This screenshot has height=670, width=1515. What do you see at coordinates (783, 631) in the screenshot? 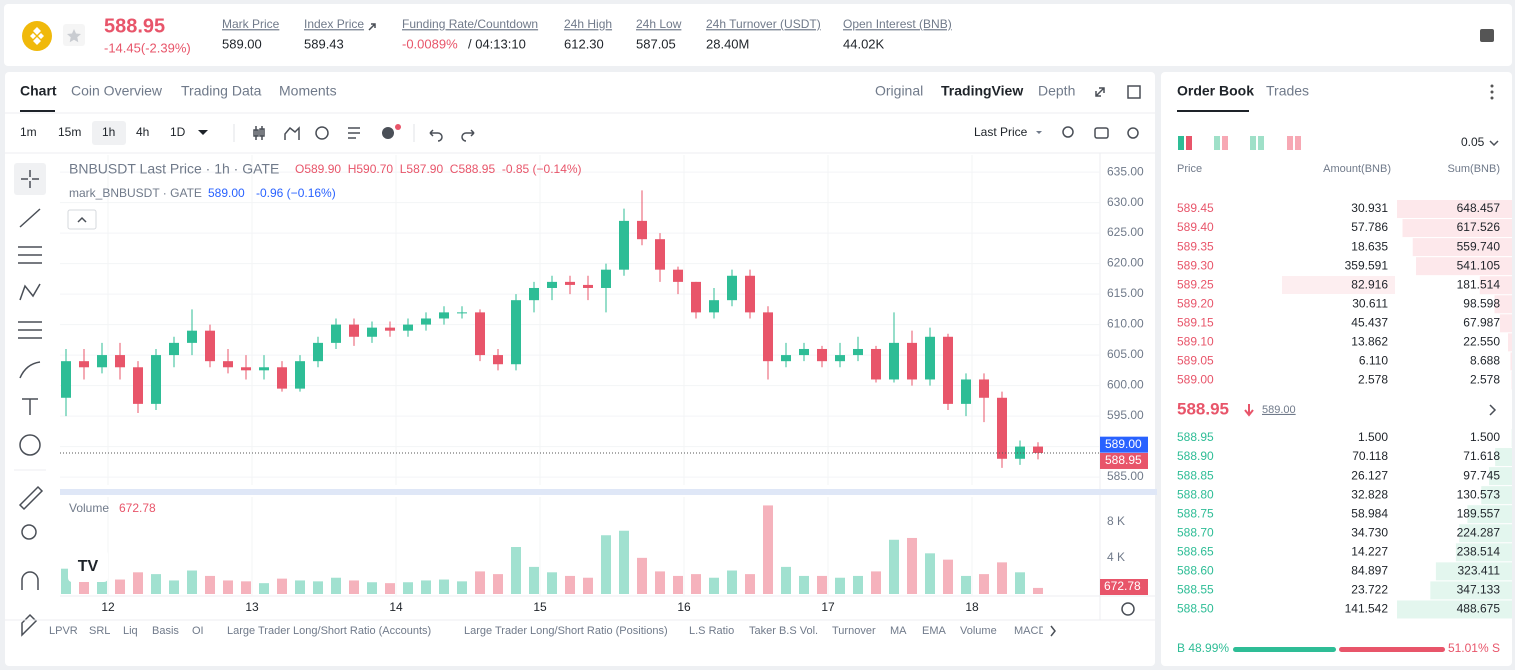
I see `indicator: Taker B.S Vol.` at bounding box center [783, 631].